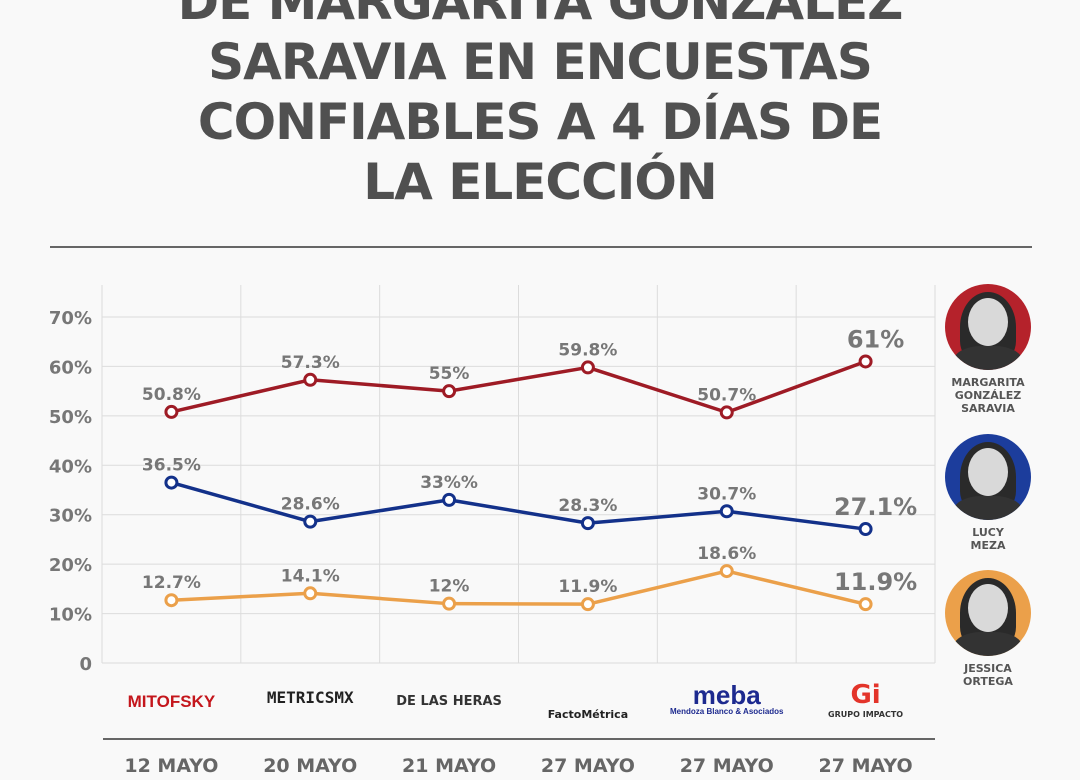 The image size is (1080, 780). What do you see at coordinates (70, 318) in the screenshot?
I see `y-tick-label: 70%` at bounding box center [70, 318].